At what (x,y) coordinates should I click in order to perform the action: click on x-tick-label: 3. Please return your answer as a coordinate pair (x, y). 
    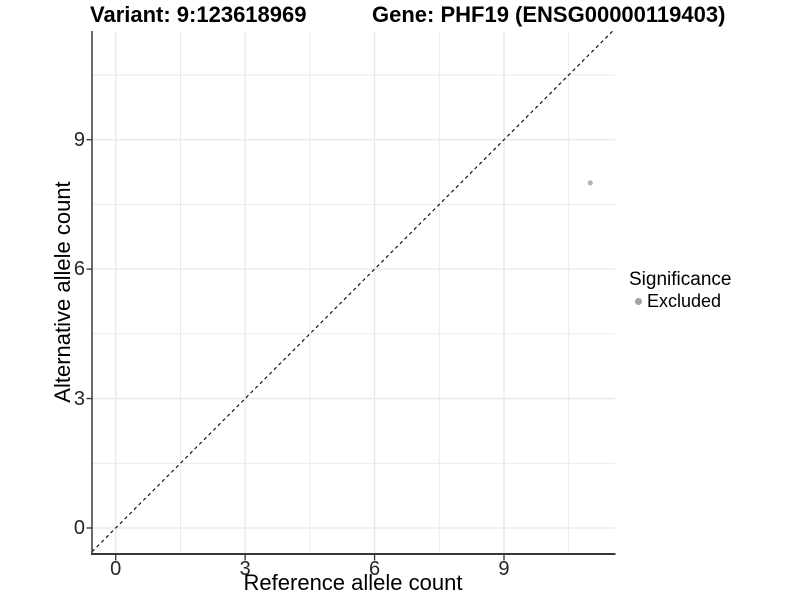
    Looking at the image, I should click on (245, 569).